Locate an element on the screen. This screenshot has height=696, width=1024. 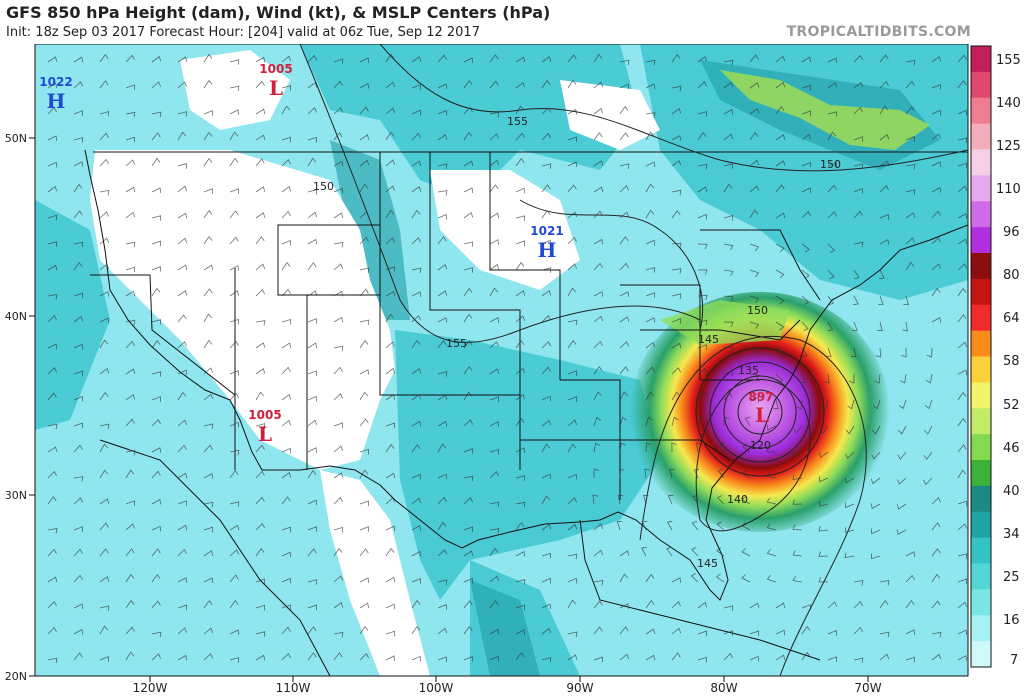
lon-label: 120W is located at coordinates (150, 688).